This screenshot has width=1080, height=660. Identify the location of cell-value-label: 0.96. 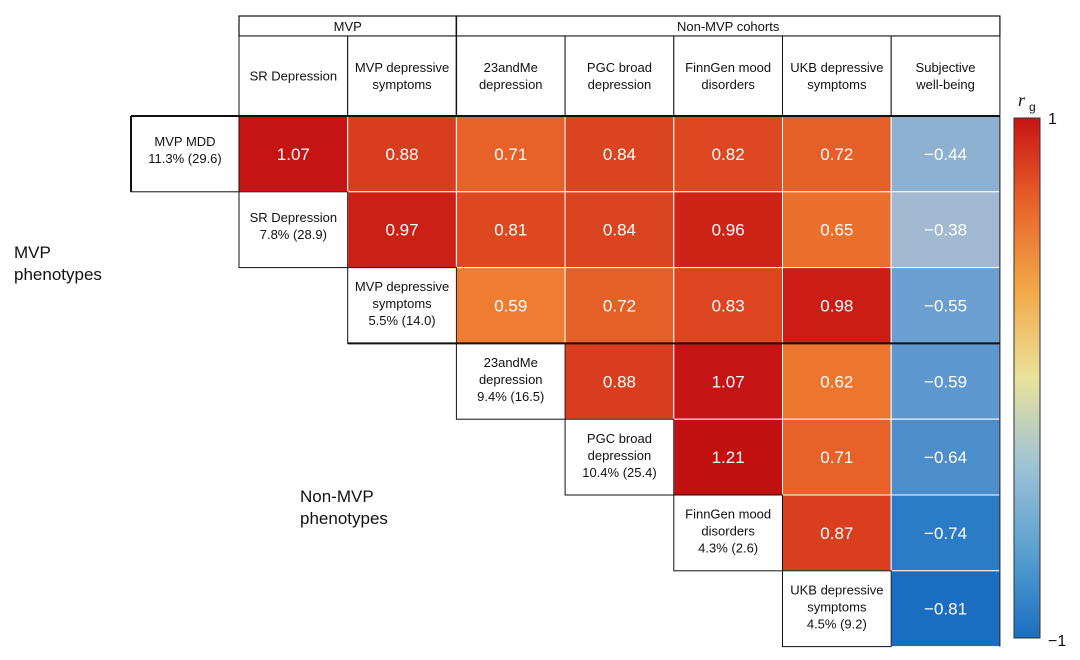
(728, 230).